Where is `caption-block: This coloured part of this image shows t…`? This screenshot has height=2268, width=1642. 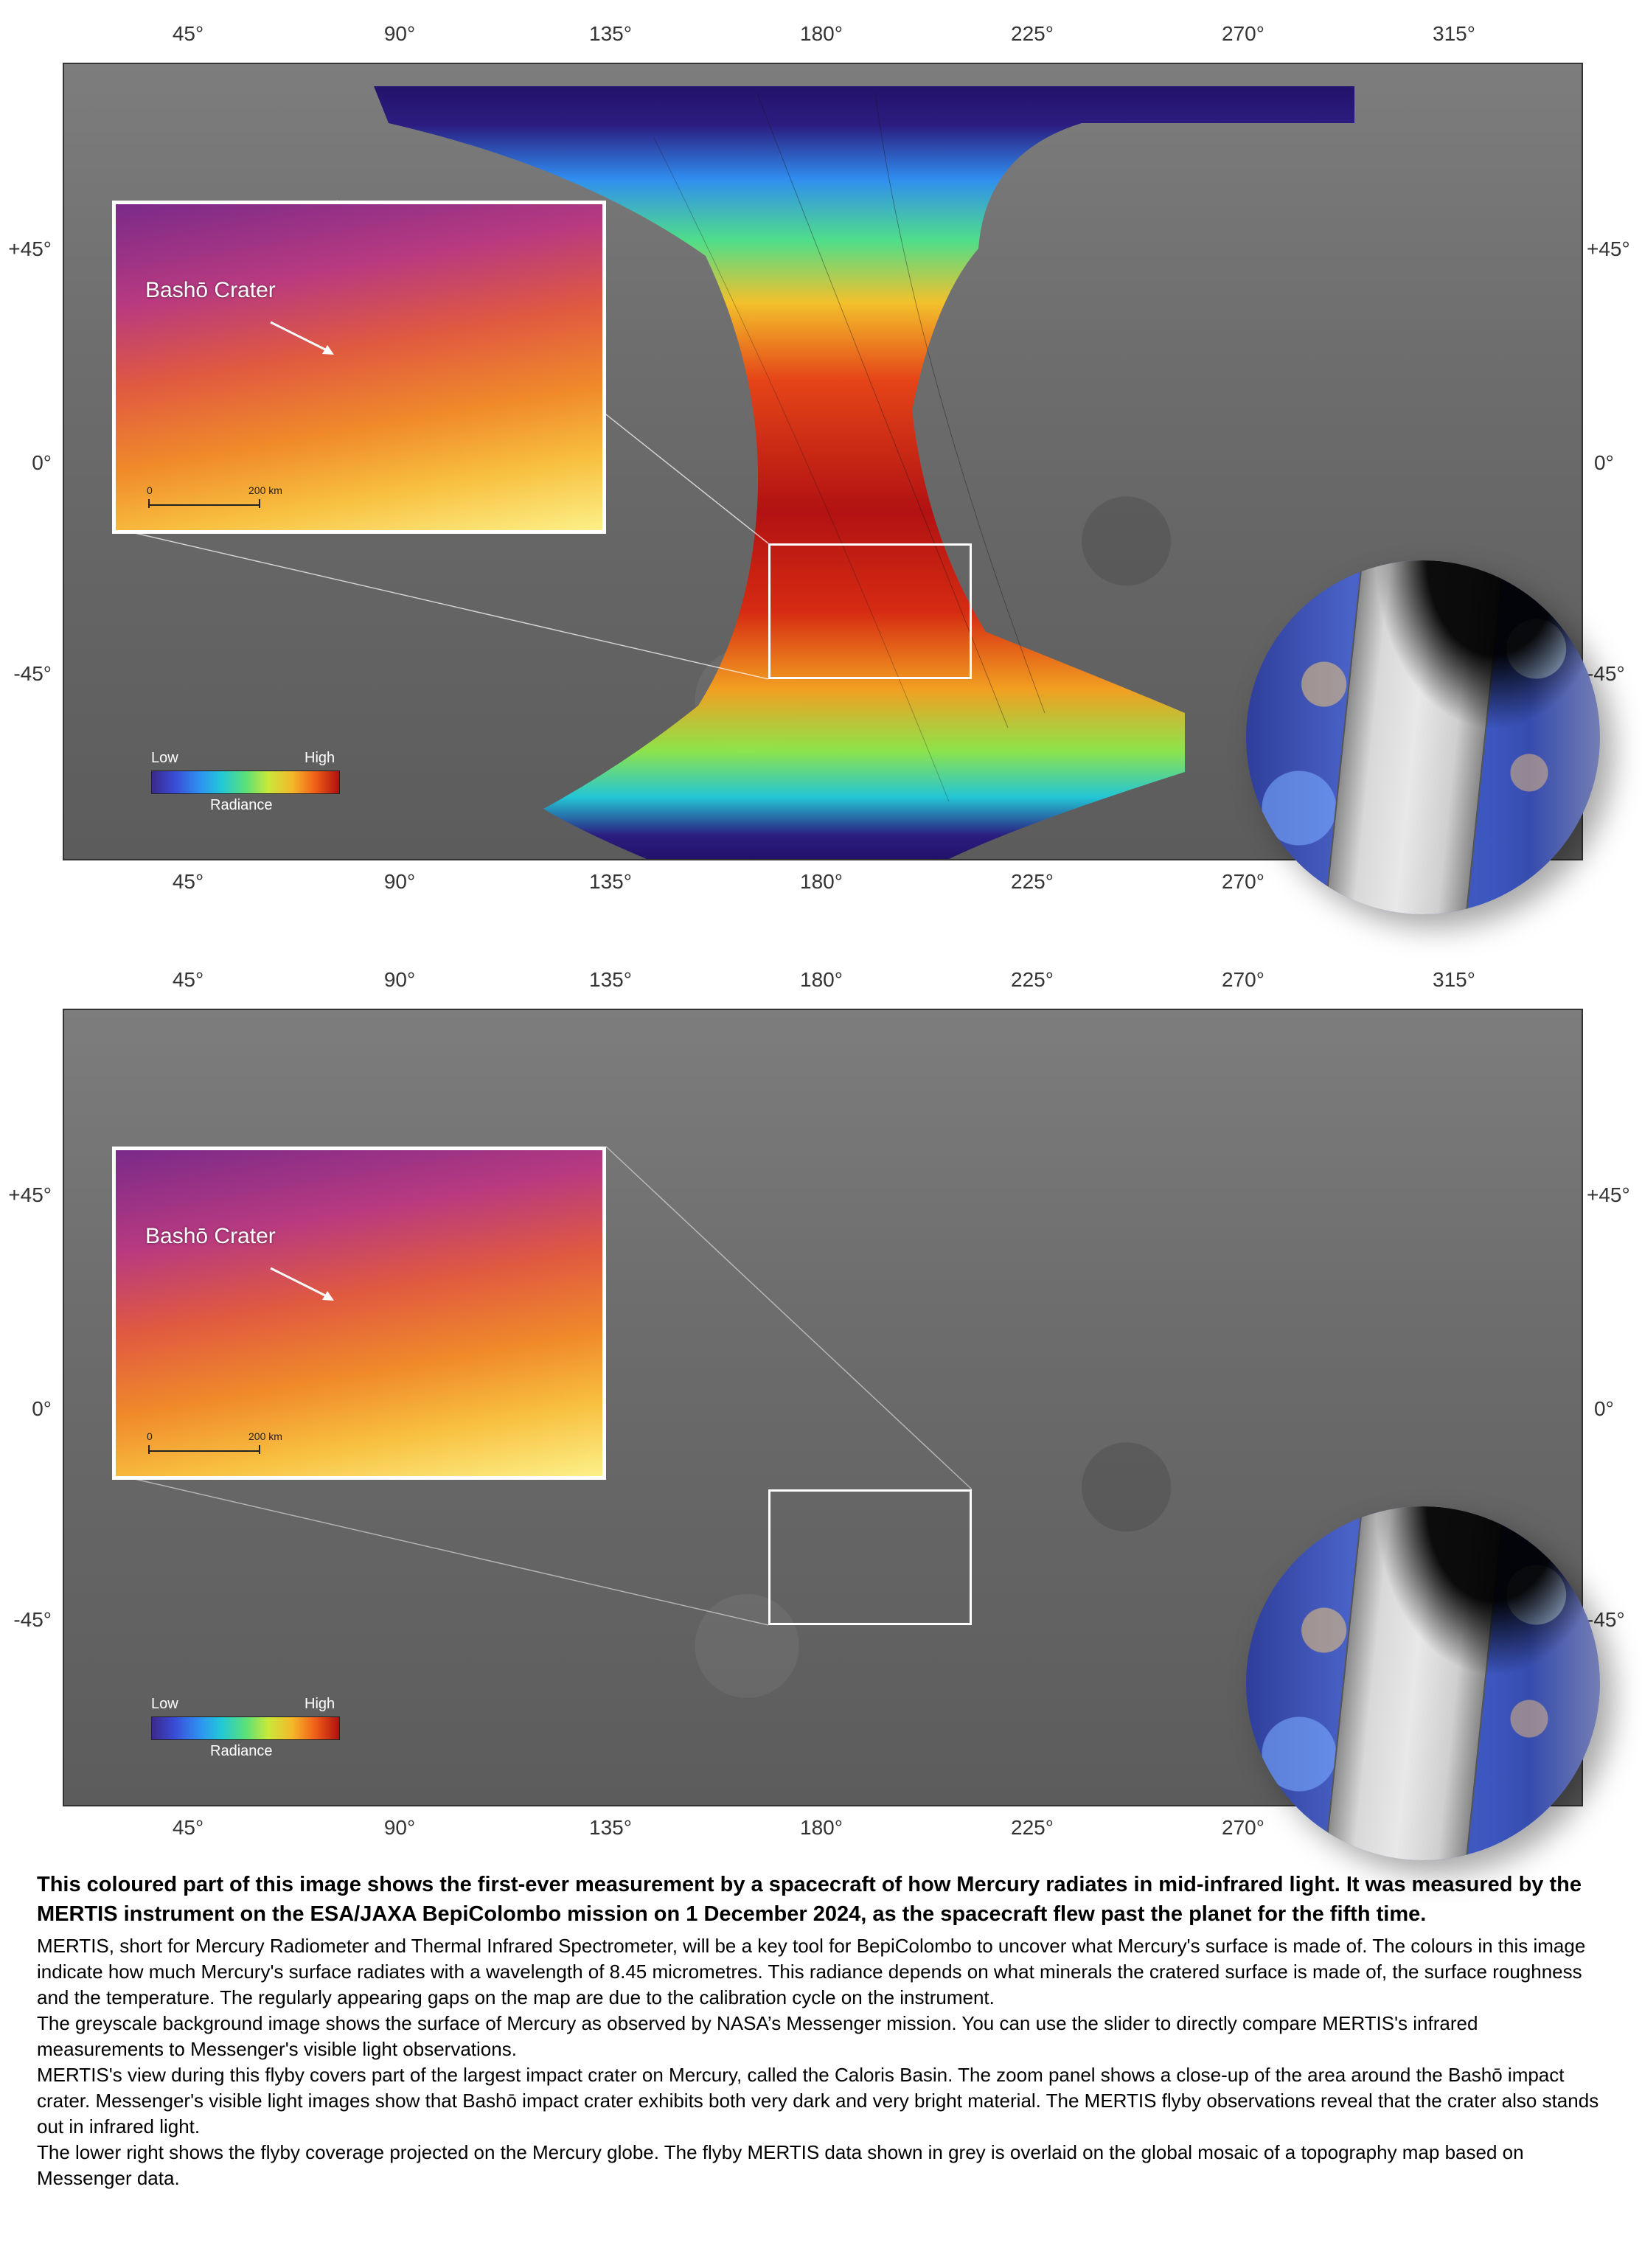 caption-block: This coloured part of this image shows t… is located at coordinates (822, 2031).